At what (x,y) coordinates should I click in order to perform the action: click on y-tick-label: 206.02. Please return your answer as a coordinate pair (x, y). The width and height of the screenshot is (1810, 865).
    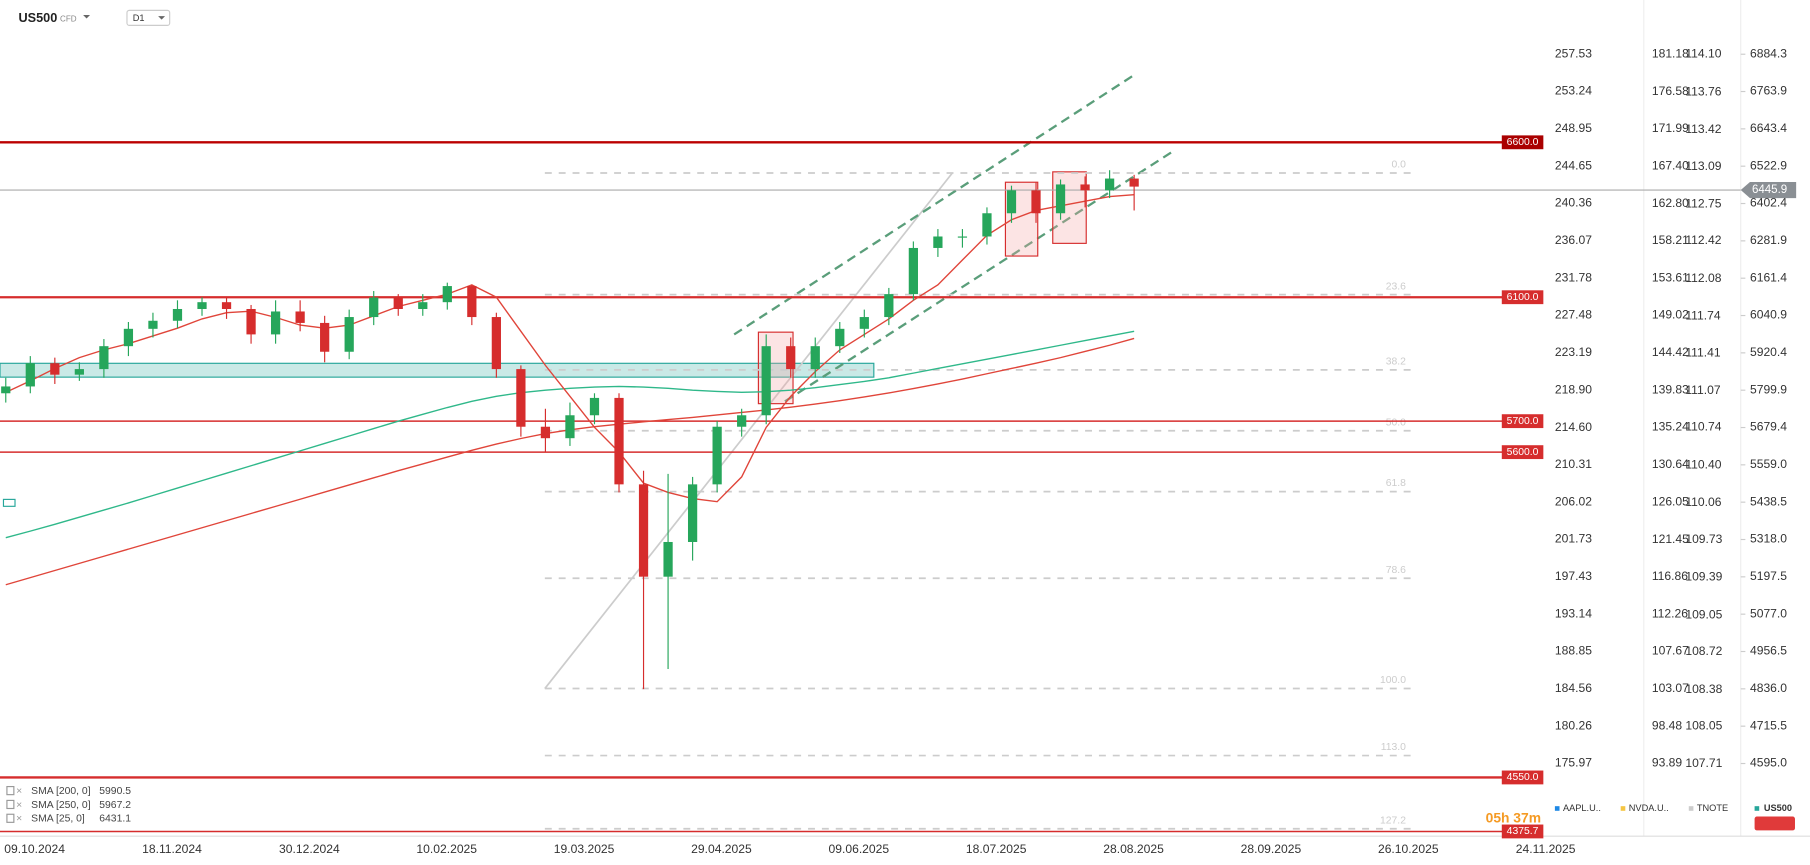
    Looking at the image, I should click on (1573, 501).